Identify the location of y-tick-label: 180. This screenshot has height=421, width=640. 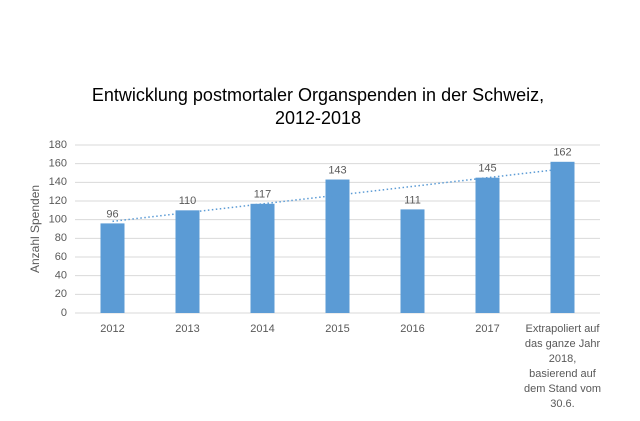
(58, 145).